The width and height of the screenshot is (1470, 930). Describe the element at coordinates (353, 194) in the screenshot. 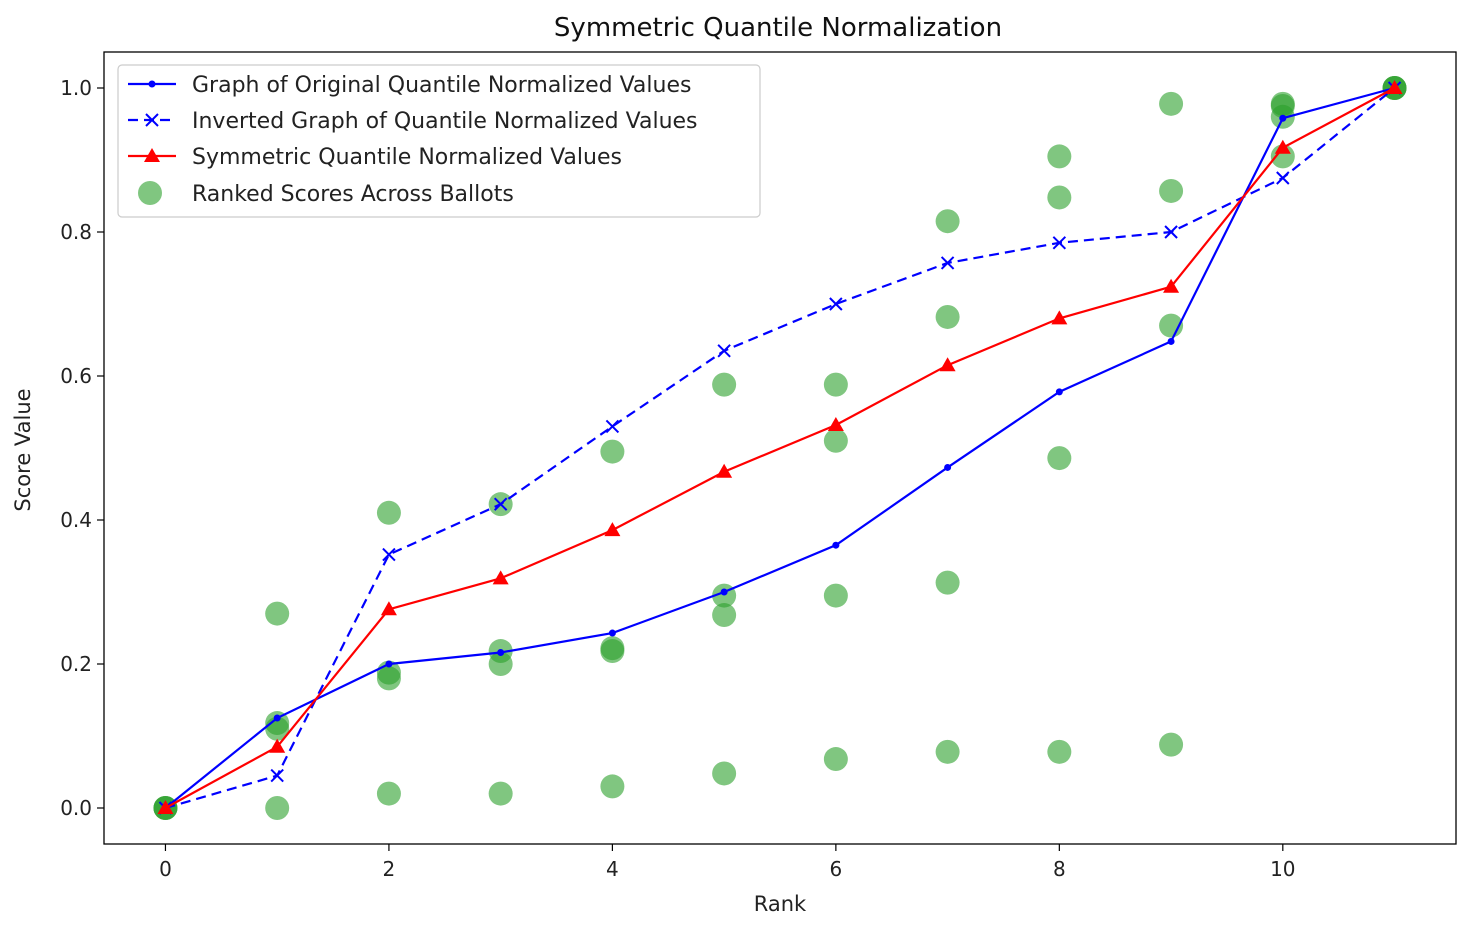

I see `legend-label: Ranked Scores Across Ballots` at that location.